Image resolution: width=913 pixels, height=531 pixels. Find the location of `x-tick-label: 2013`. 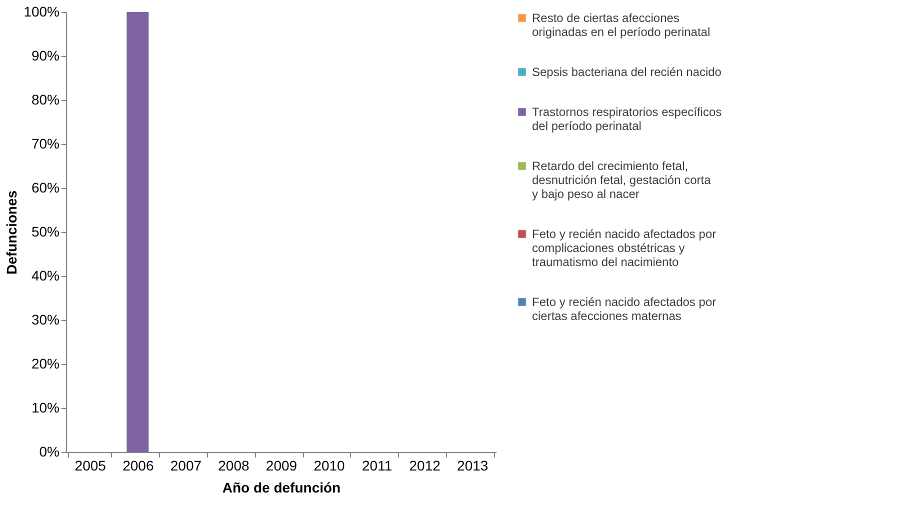

x-tick-label: 2013 is located at coordinates (472, 466).